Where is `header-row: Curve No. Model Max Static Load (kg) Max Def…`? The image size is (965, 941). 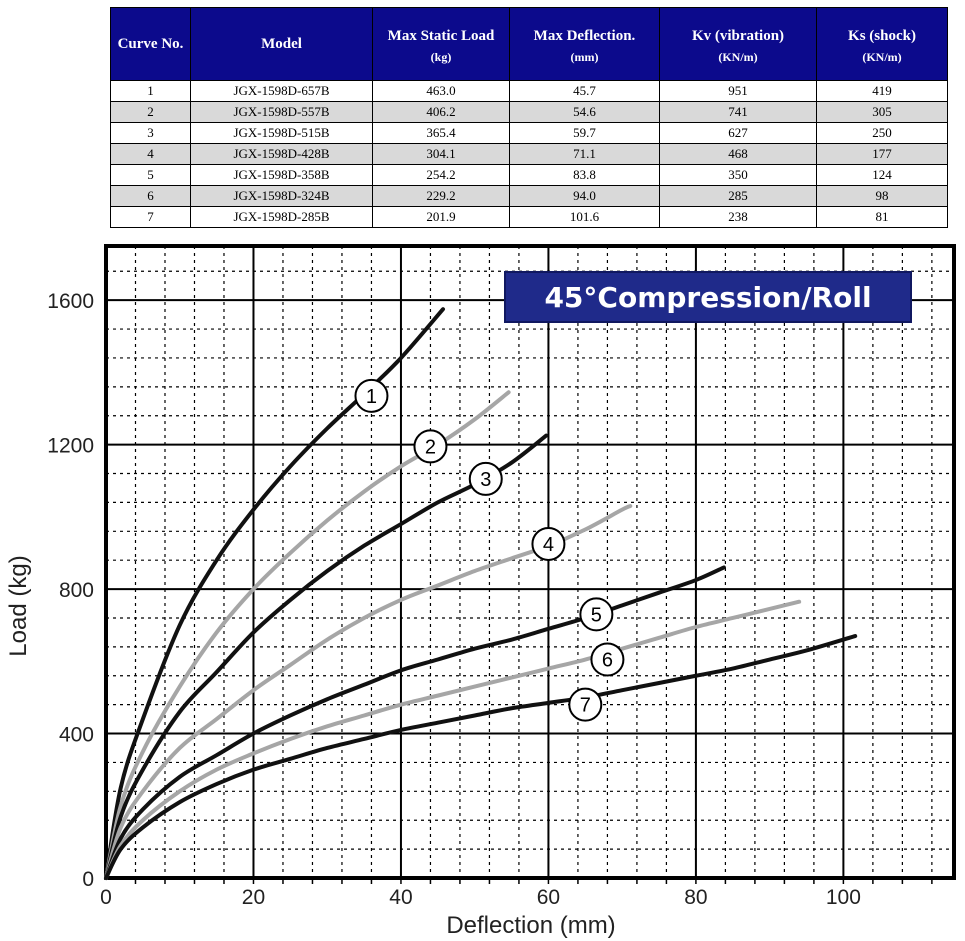 header-row: Curve No. Model Max Static Load (kg) Max Def… is located at coordinates (529, 44).